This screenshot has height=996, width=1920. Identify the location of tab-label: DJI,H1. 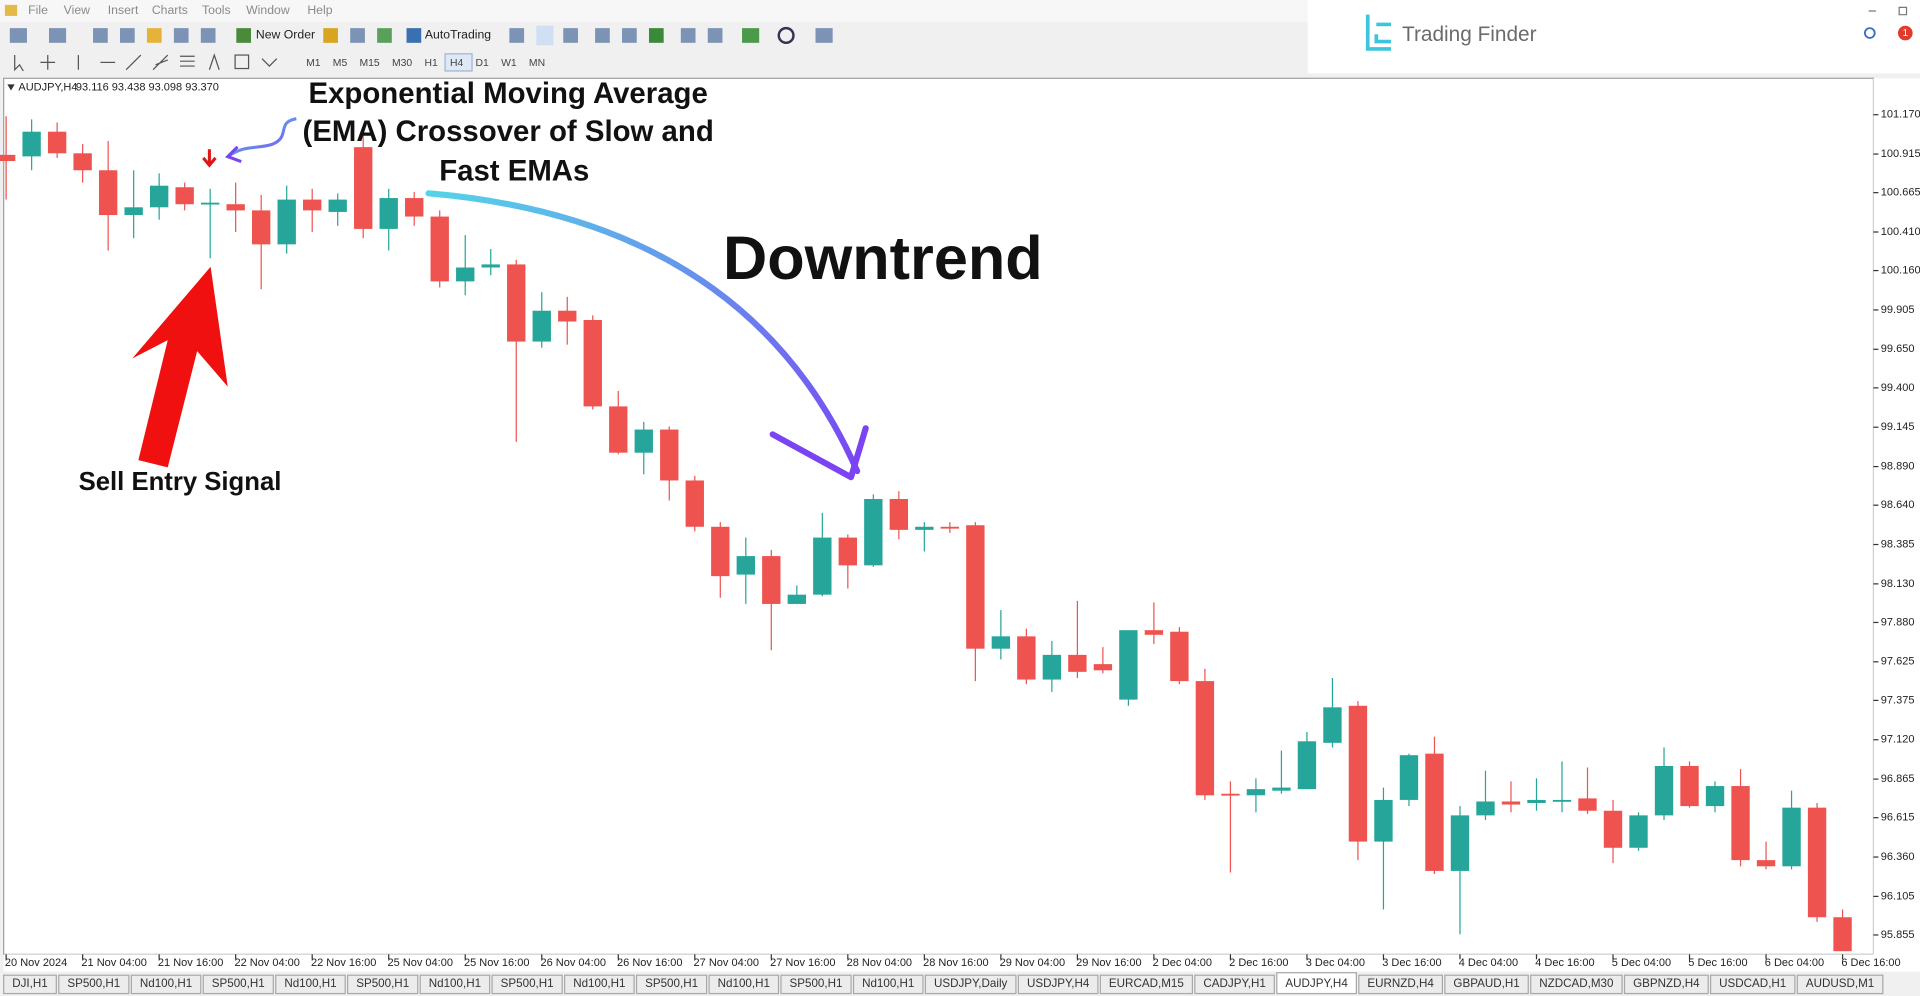
(29, 983).